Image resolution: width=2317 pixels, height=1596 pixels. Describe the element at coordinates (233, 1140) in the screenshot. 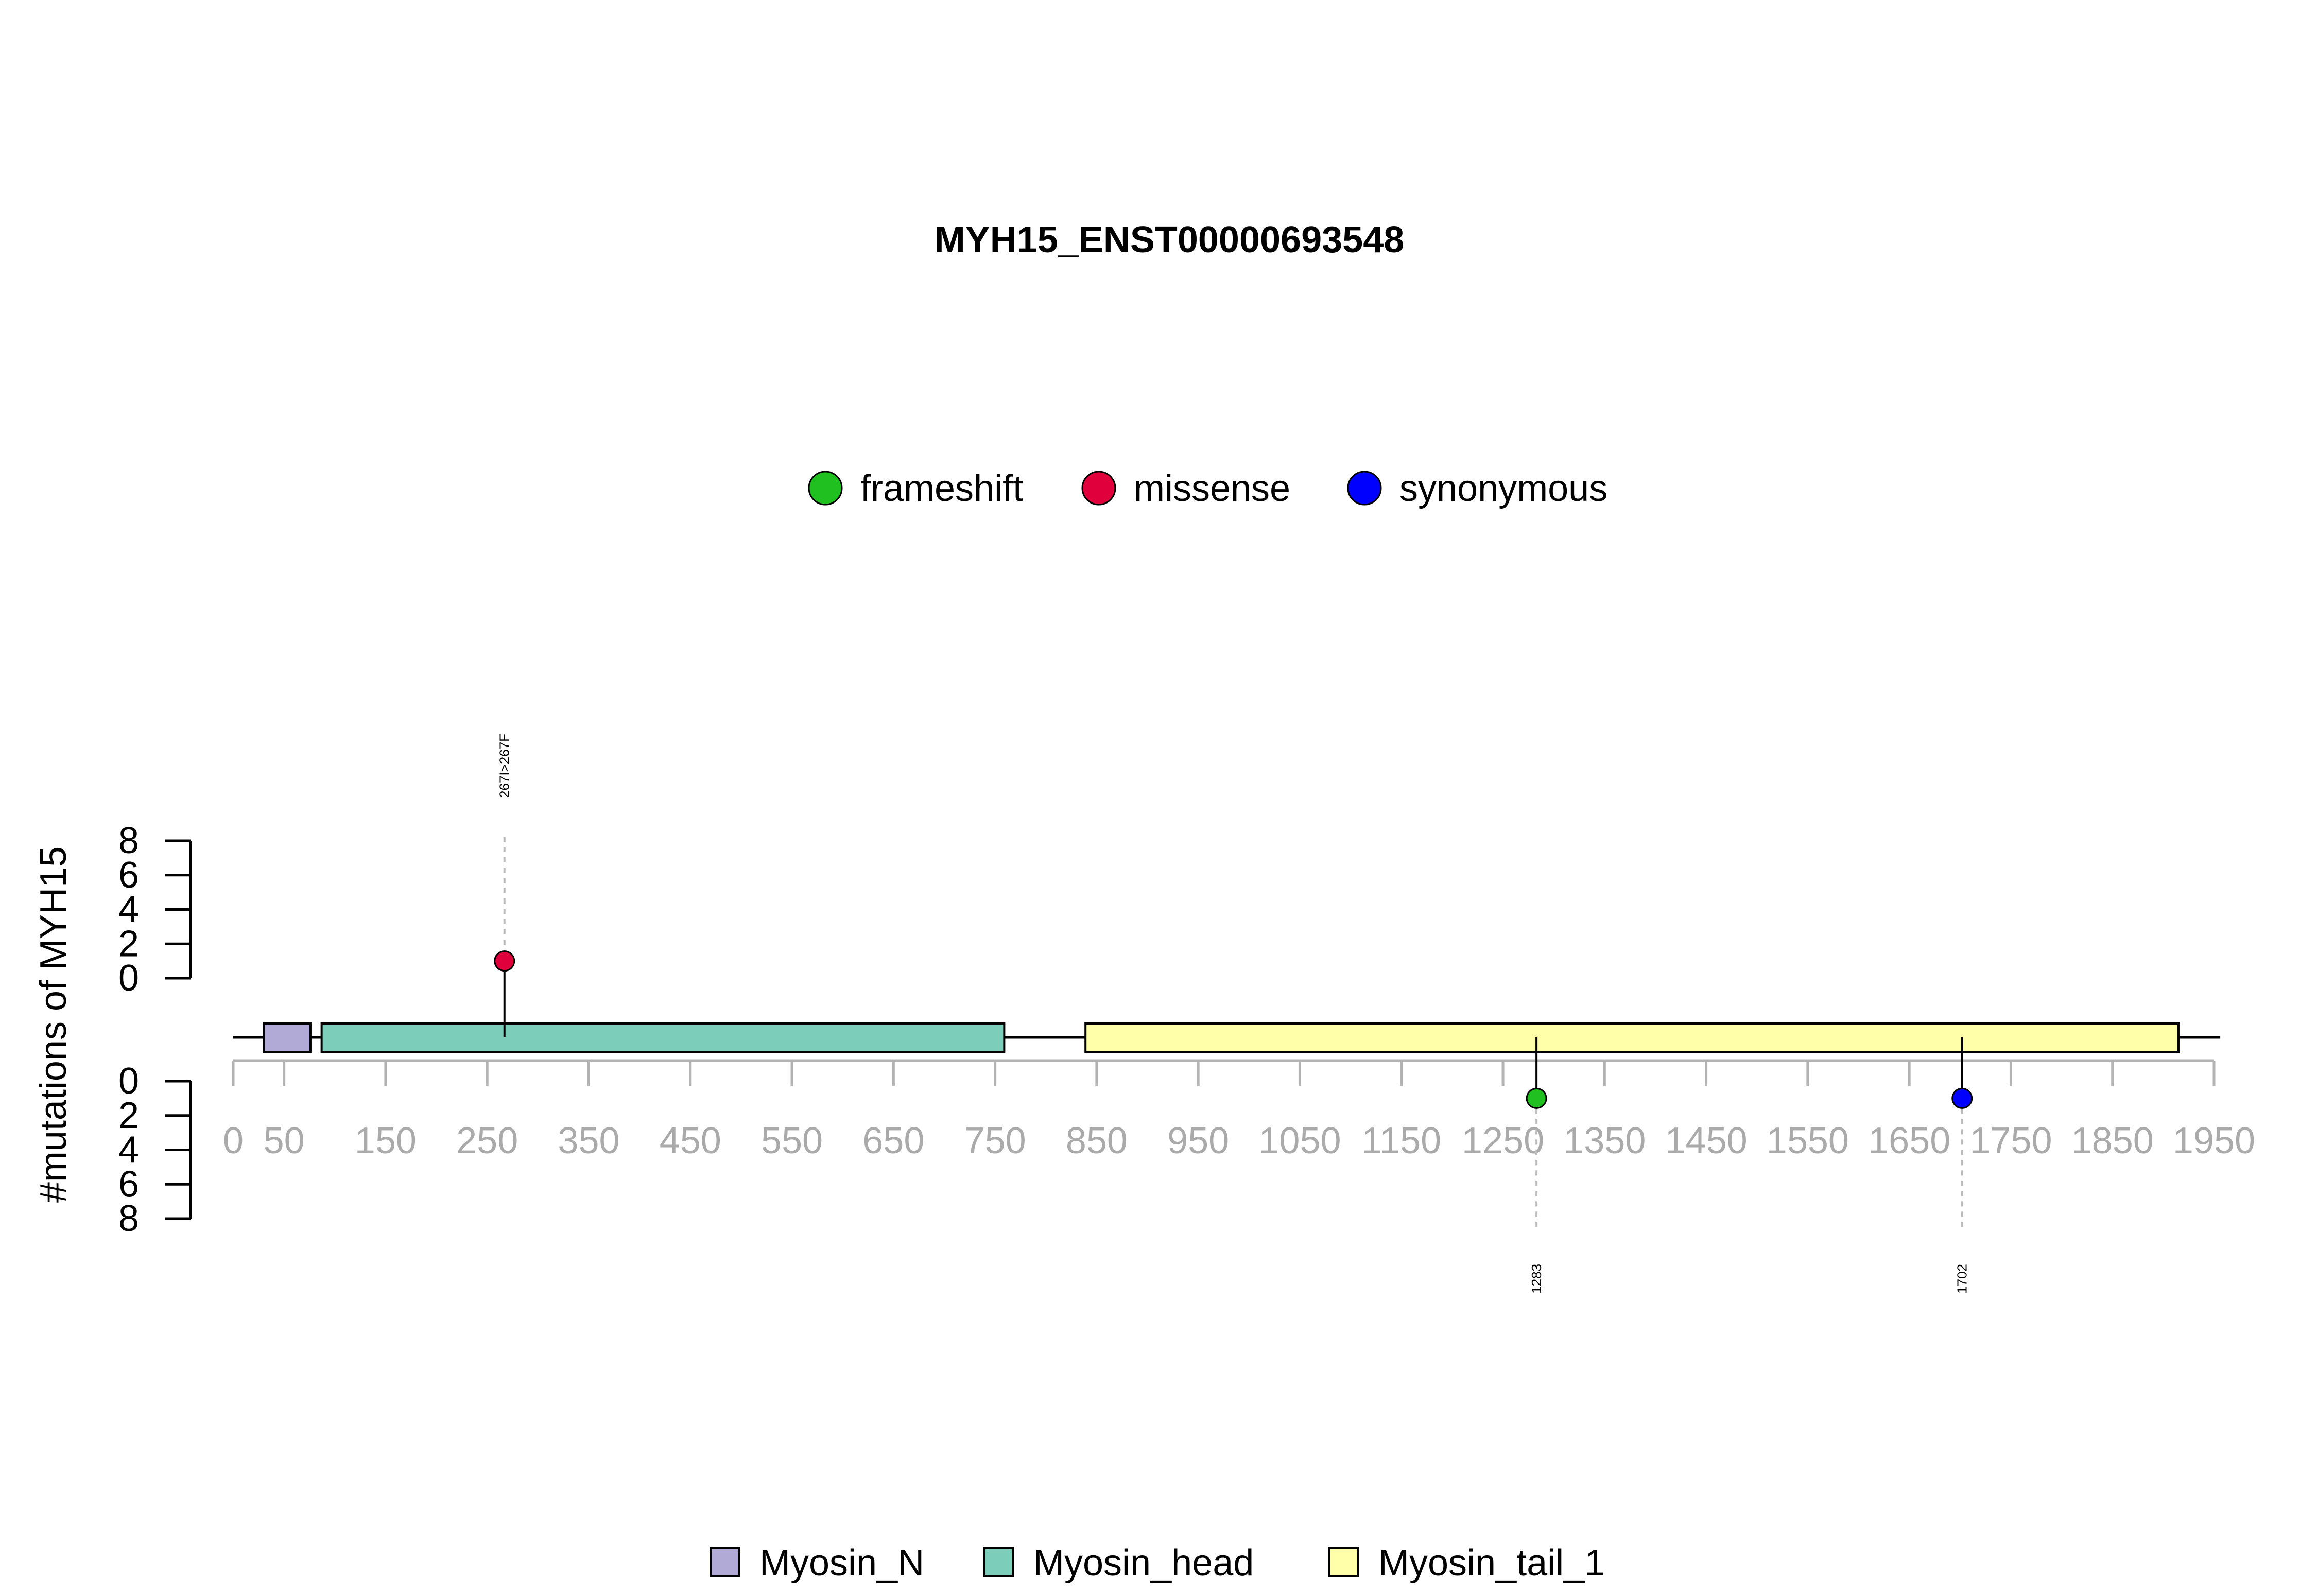

I see `x-tick-label: 0` at that location.